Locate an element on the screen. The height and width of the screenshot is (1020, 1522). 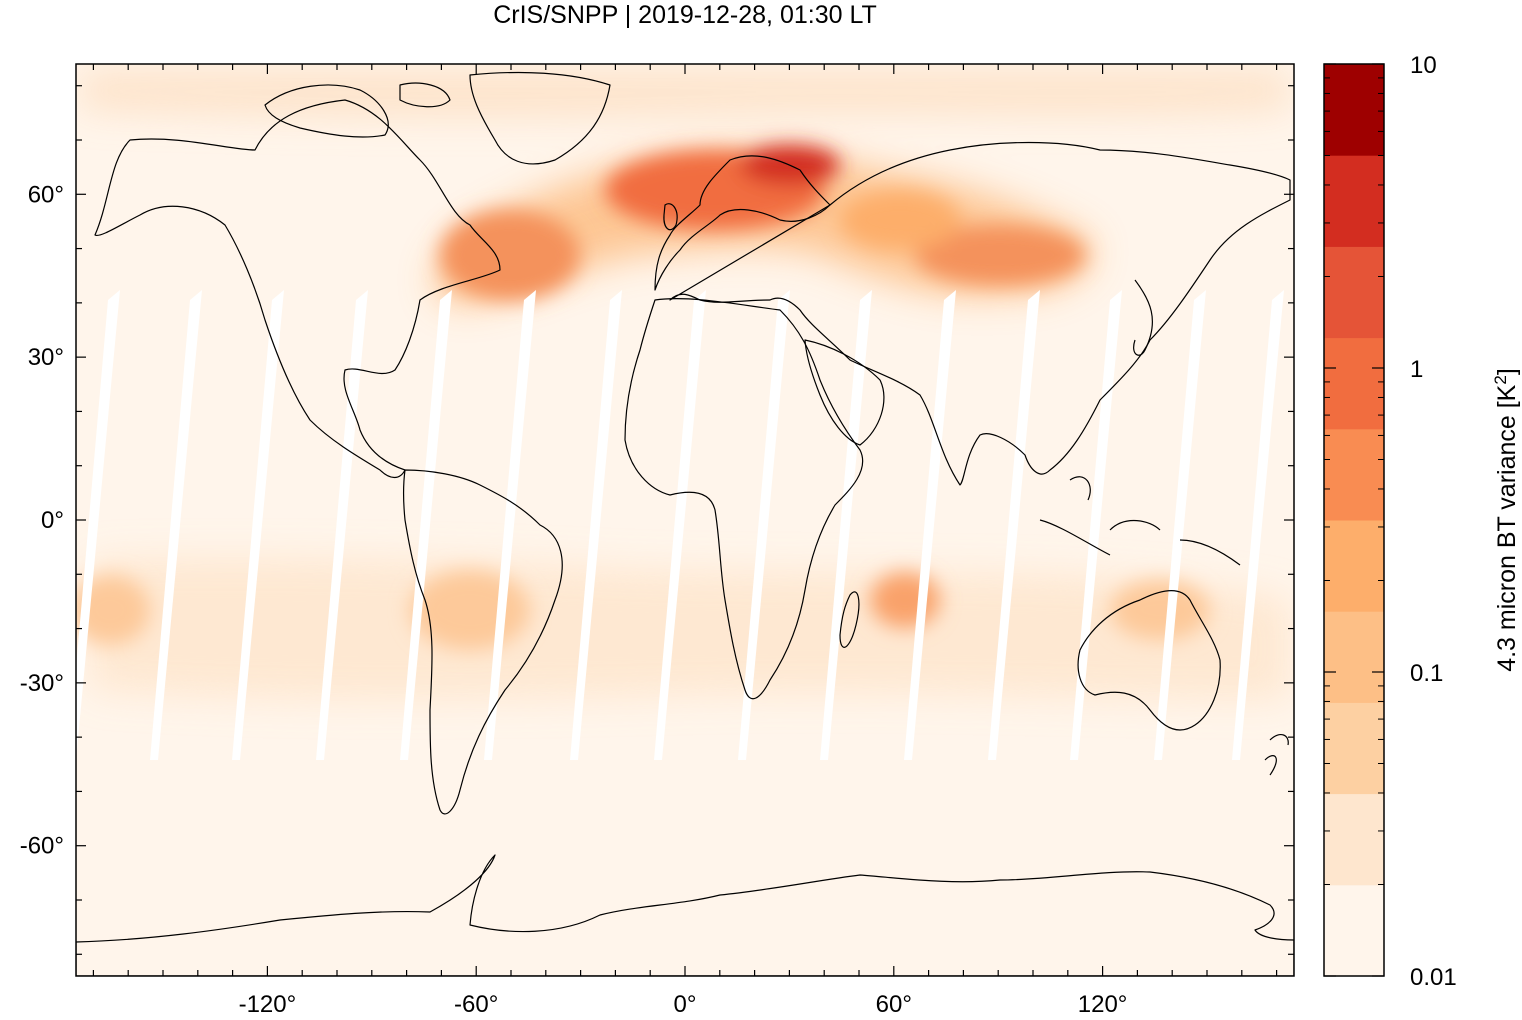
anomaly-south-pacific is located at coordinates (113, 610).